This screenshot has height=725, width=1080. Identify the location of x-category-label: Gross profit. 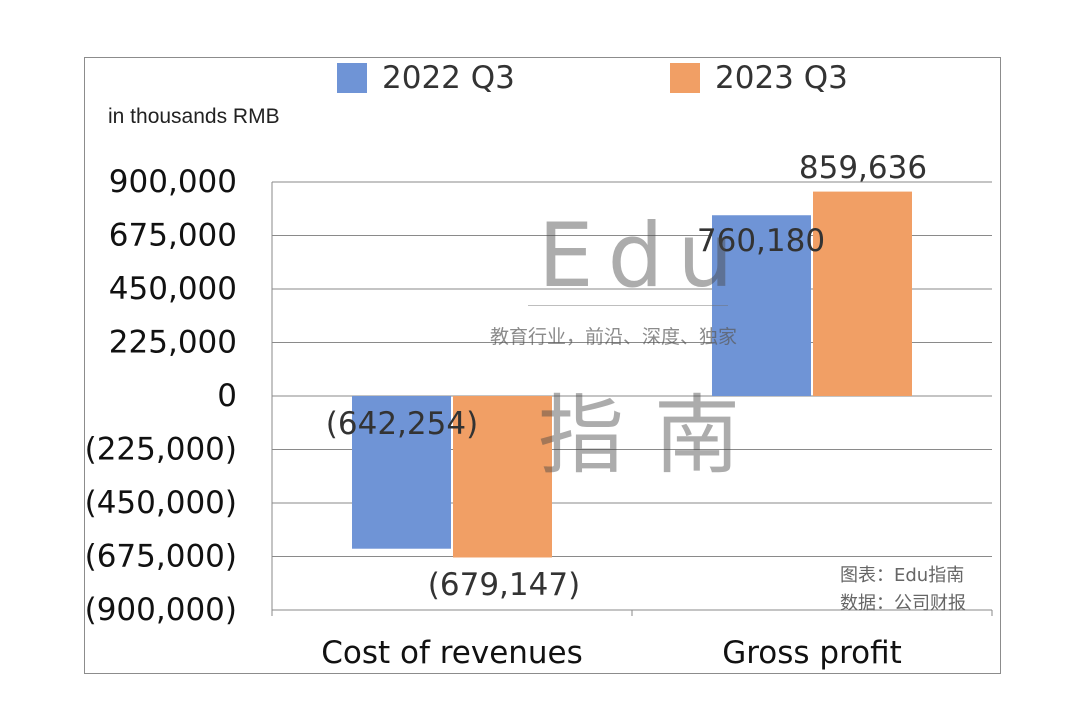
(812, 653).